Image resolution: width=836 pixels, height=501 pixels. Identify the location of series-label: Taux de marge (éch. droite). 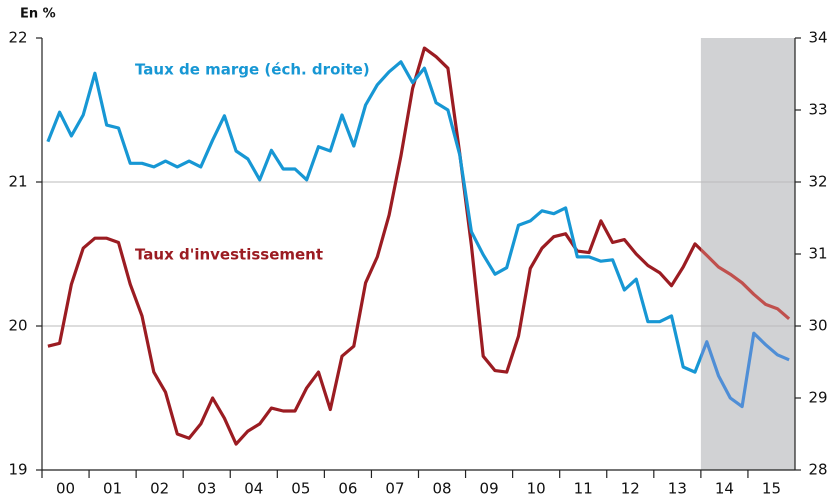
(252, 70).